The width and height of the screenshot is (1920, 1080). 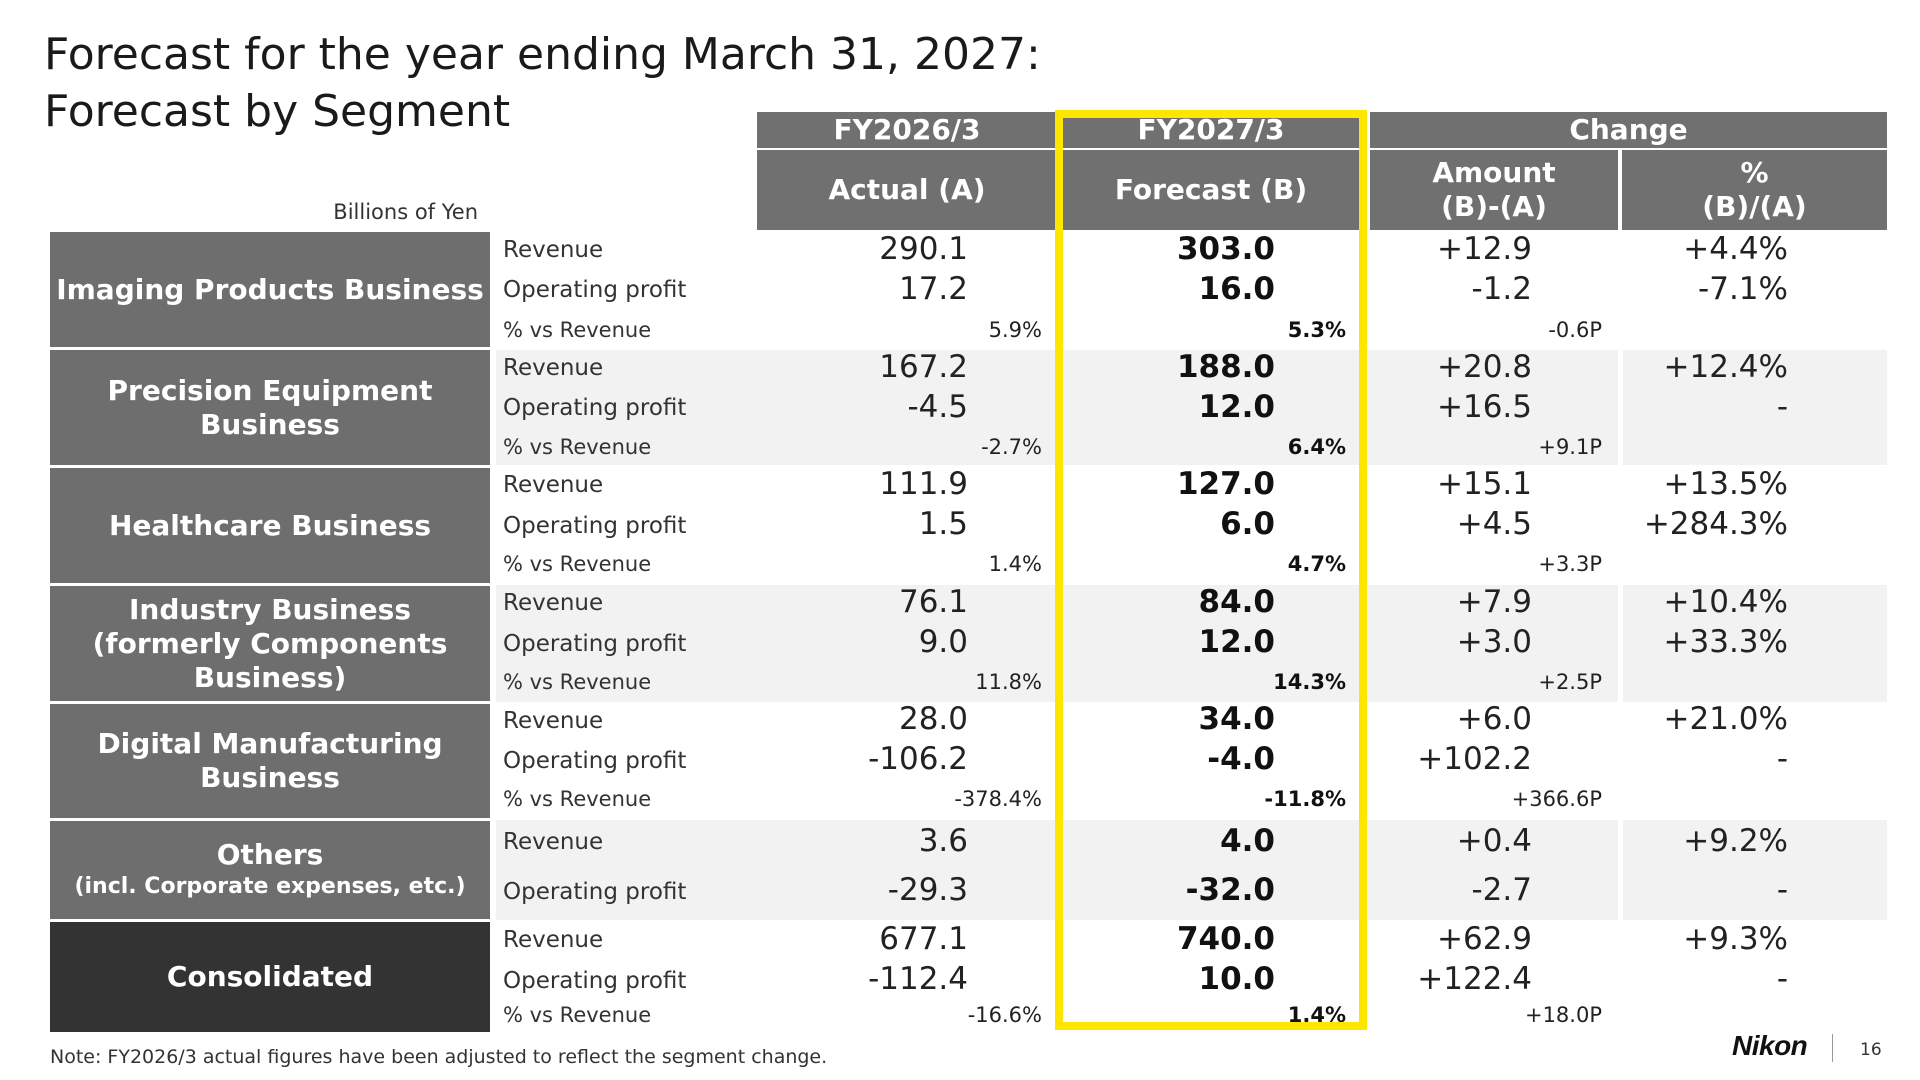 I want to click on consolidated-rev-amount: +62.9, so click(x=1484, y=939).